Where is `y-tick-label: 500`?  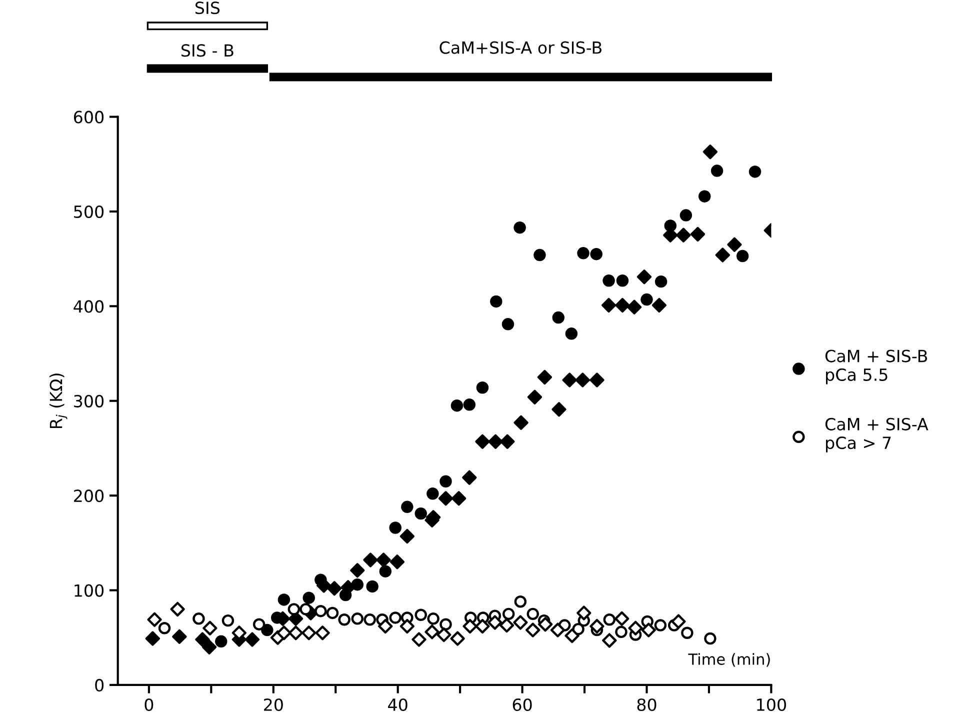 y-tick-label: 500 is located at coordinates (89, 211).